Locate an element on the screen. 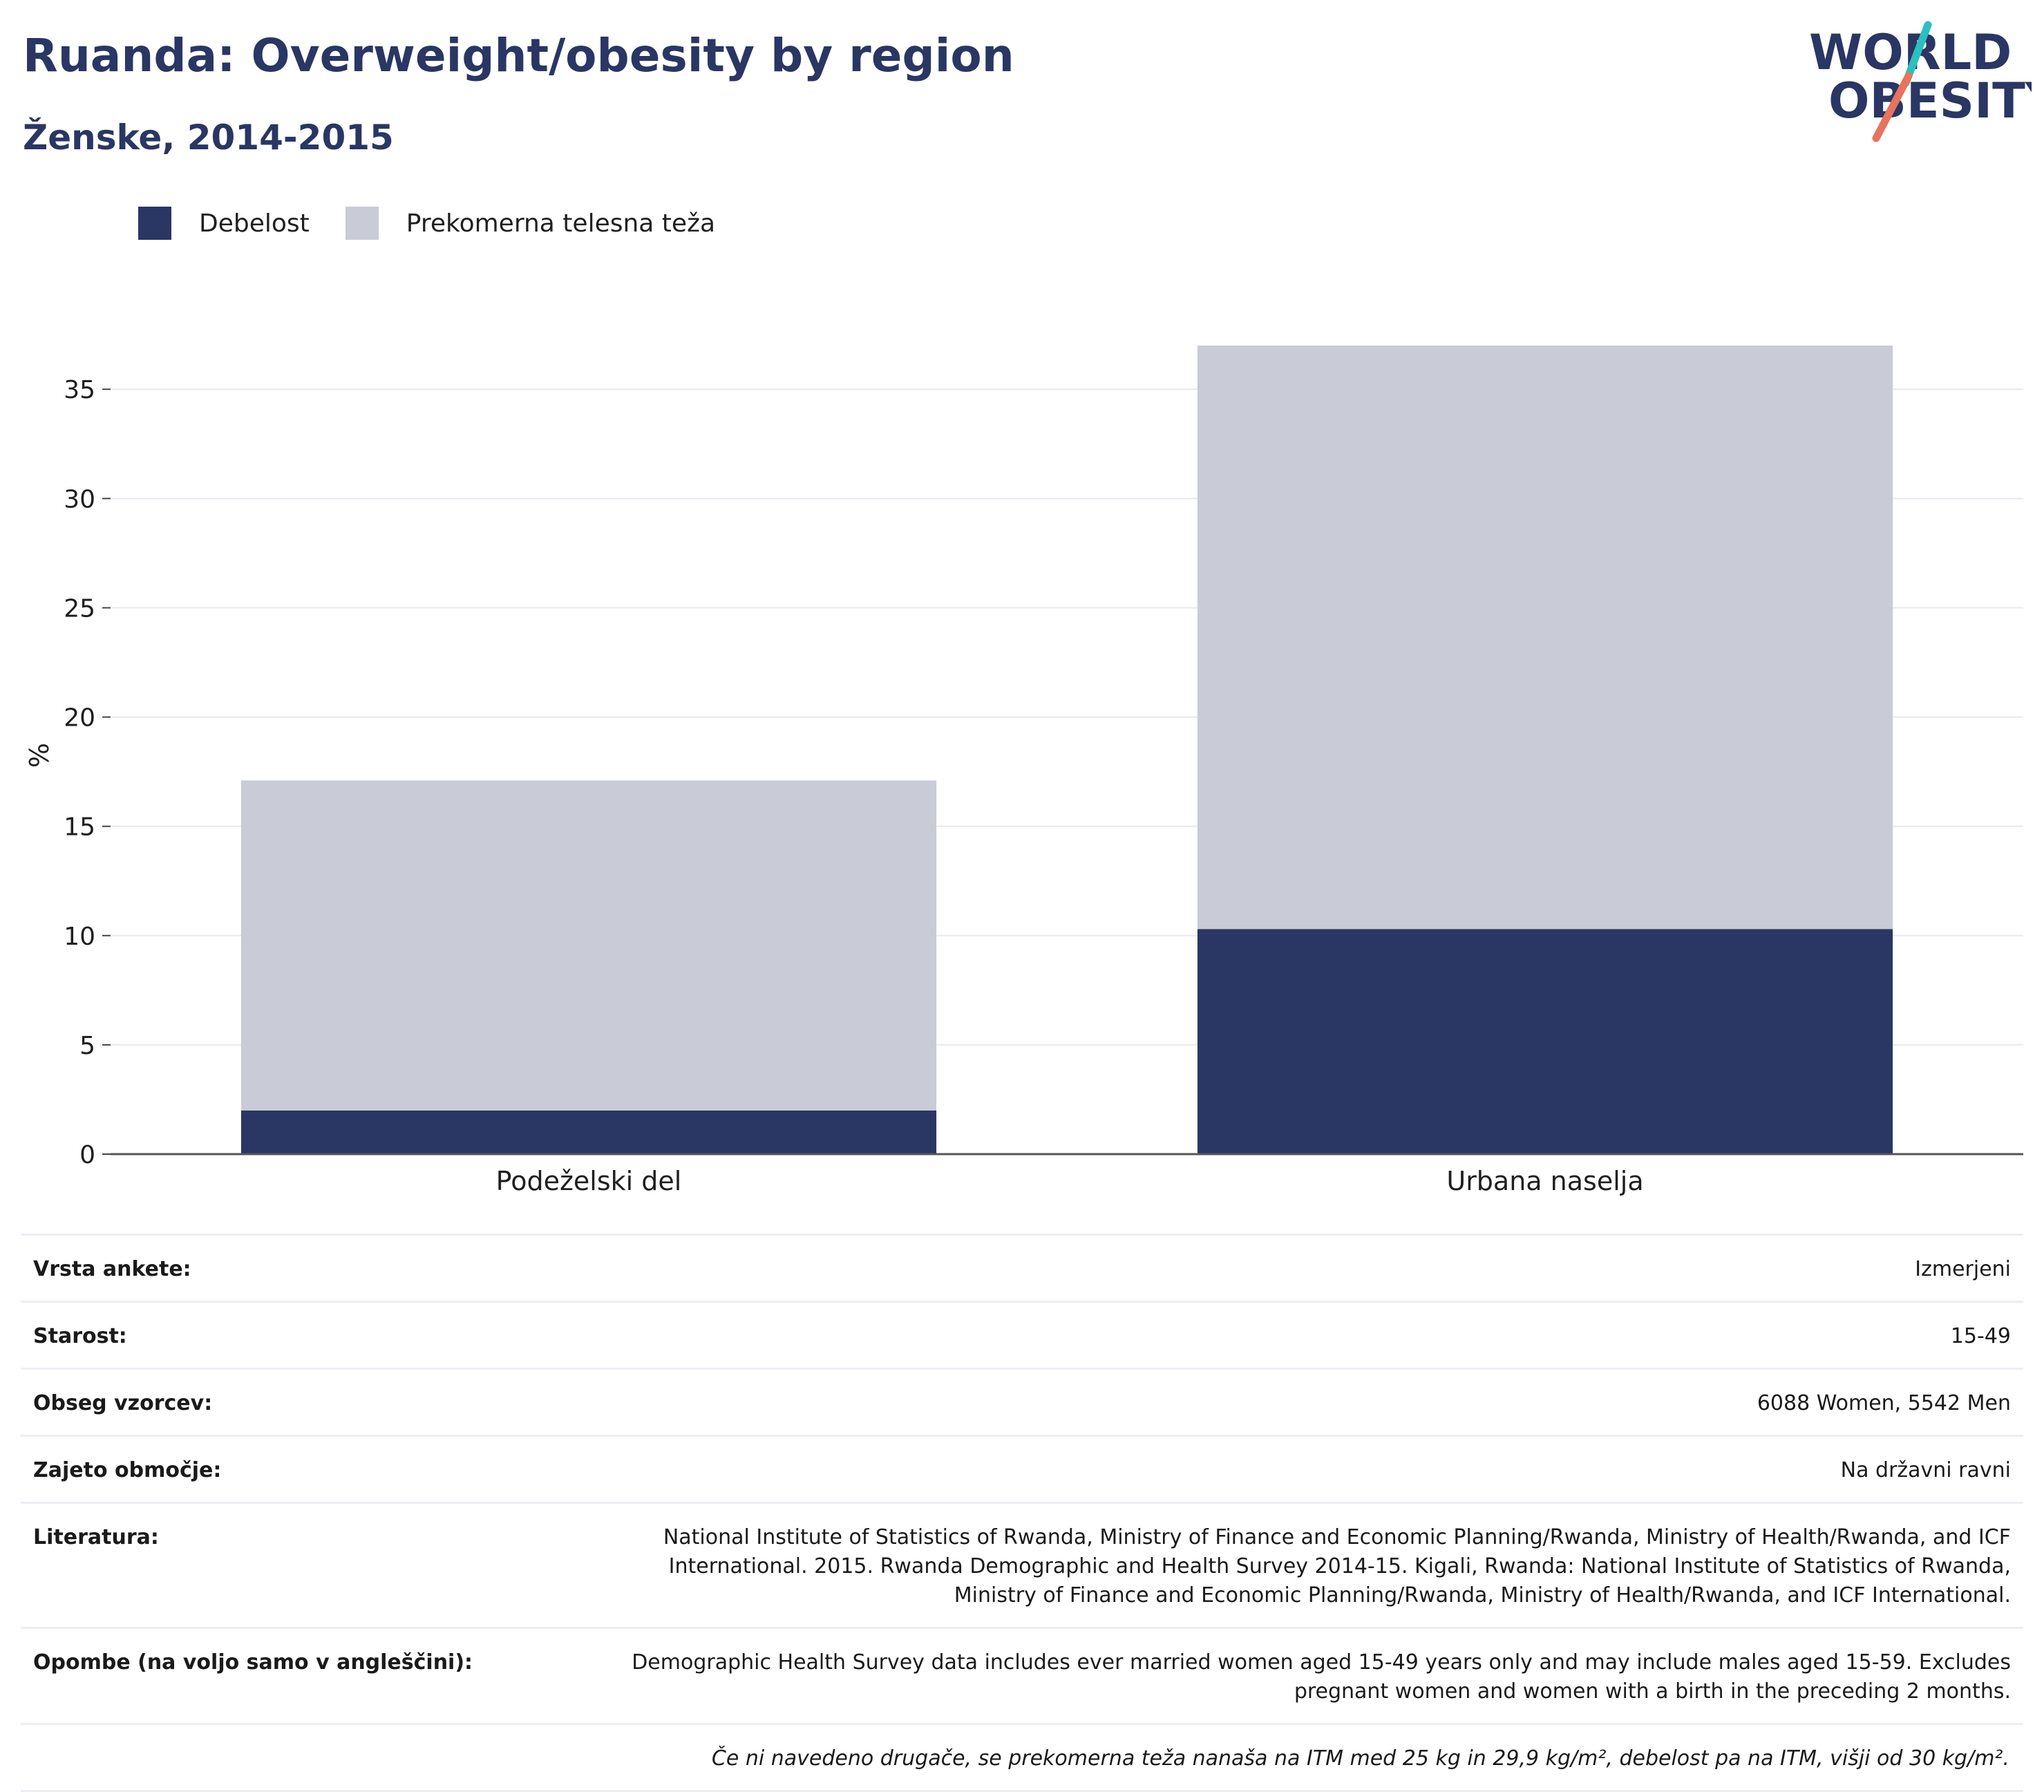 The width and height of the screenshot is (2044, 1792). info-value: 15-49 is located at coordinates (1980, 1336).